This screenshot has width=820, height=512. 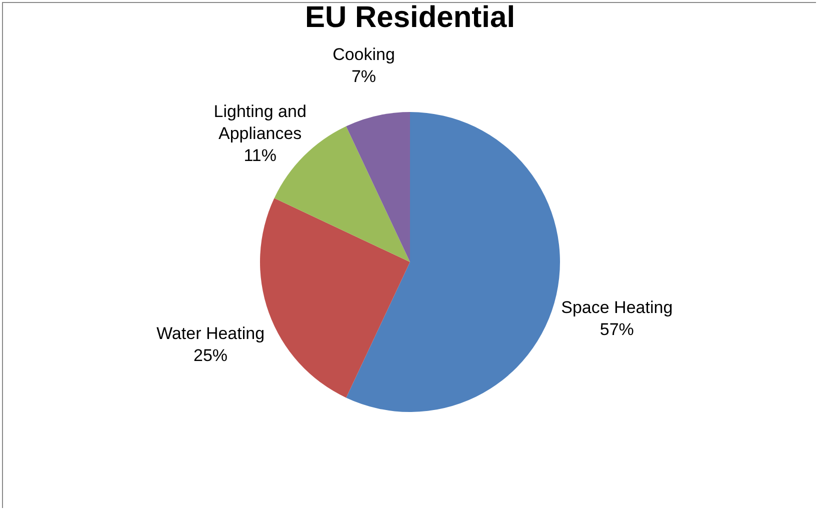 I want to click on slice-label: Space Heating, so click(x=617, y=308).